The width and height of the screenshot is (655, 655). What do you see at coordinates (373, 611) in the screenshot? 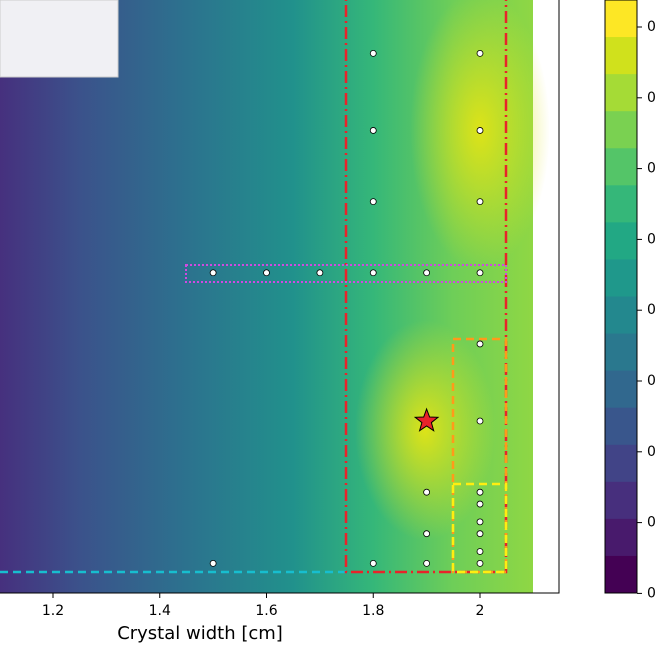
I see `x-tick-label: 1.8` at bounding box center [373, 611].